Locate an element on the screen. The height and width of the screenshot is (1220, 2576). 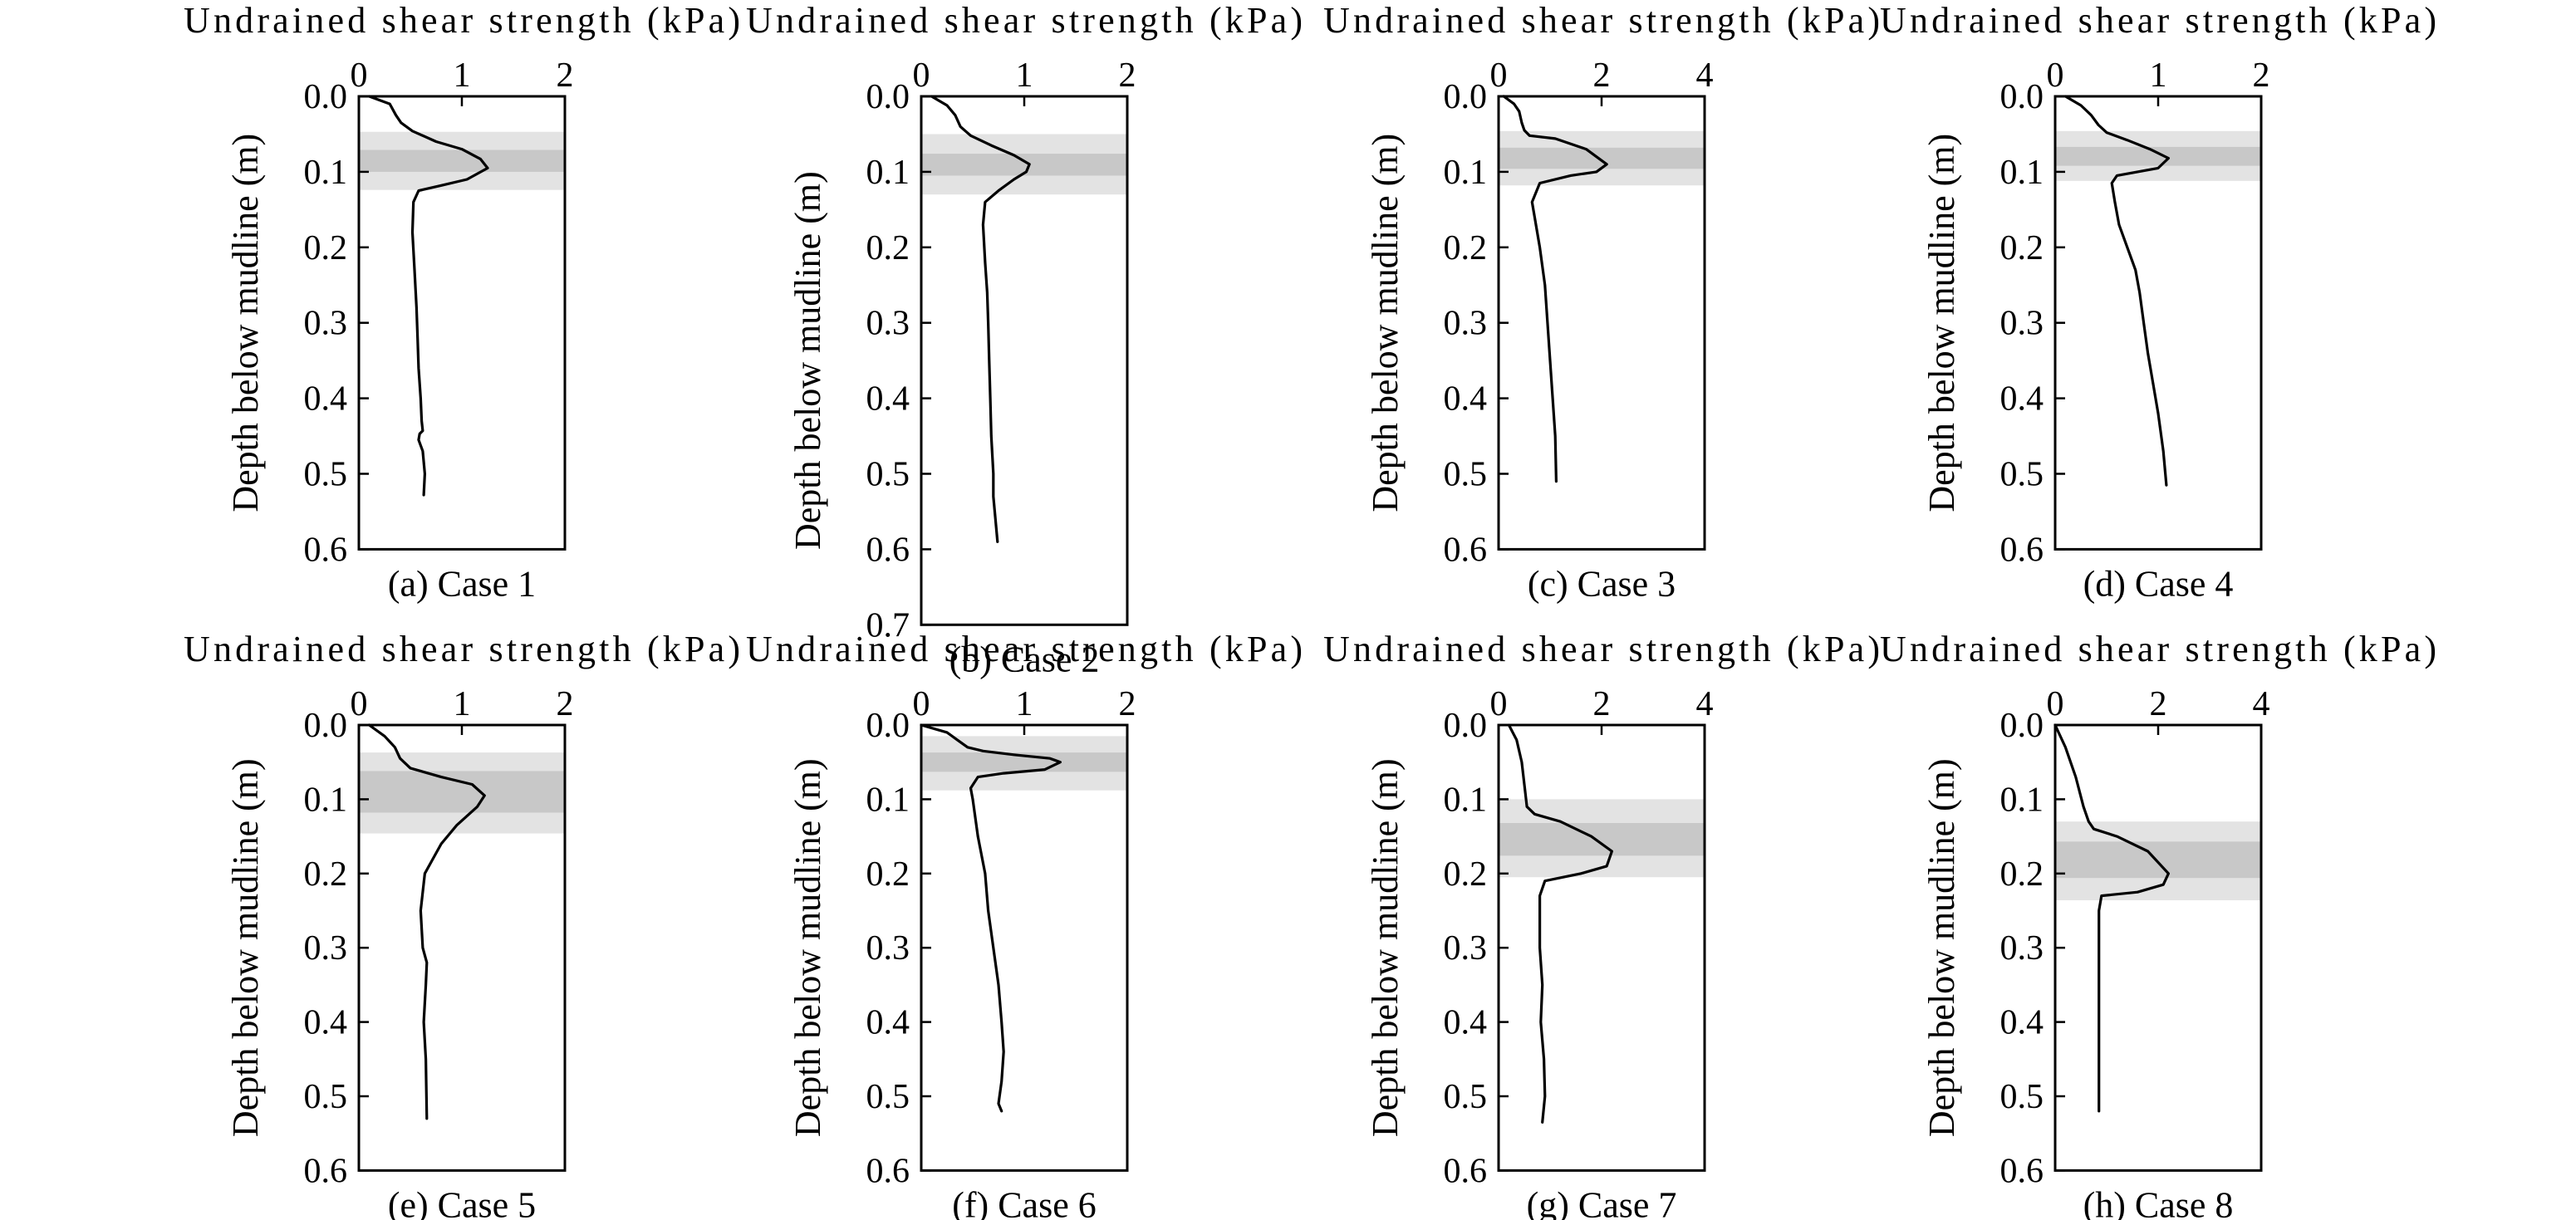
panel-caption: (g) Case 7 is located at coordinates (1602, 1202).